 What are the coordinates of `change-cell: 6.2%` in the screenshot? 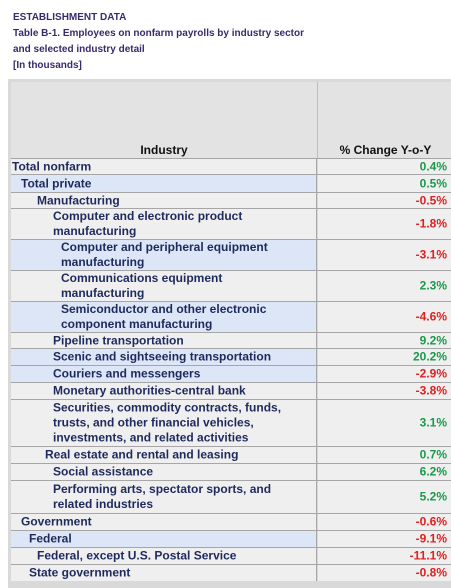 It's located at (384, 472).